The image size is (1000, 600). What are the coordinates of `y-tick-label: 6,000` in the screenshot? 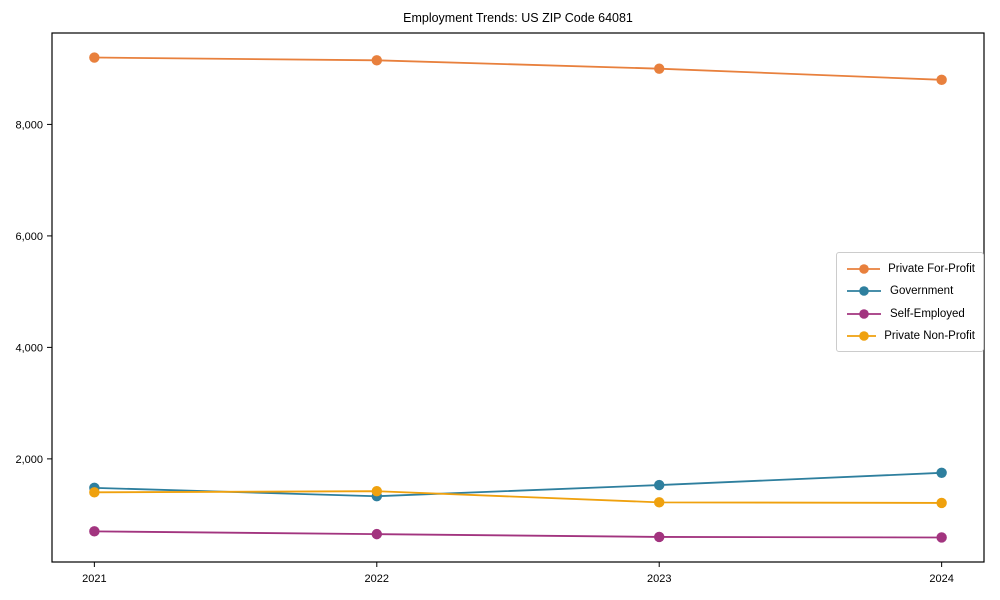 It's located at (29, 237).